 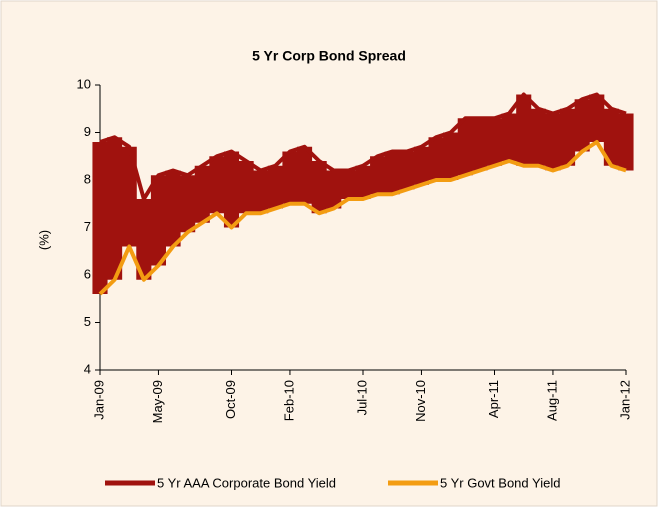 I want to click on y-tick-label: 5, so click(x=87, y=321).